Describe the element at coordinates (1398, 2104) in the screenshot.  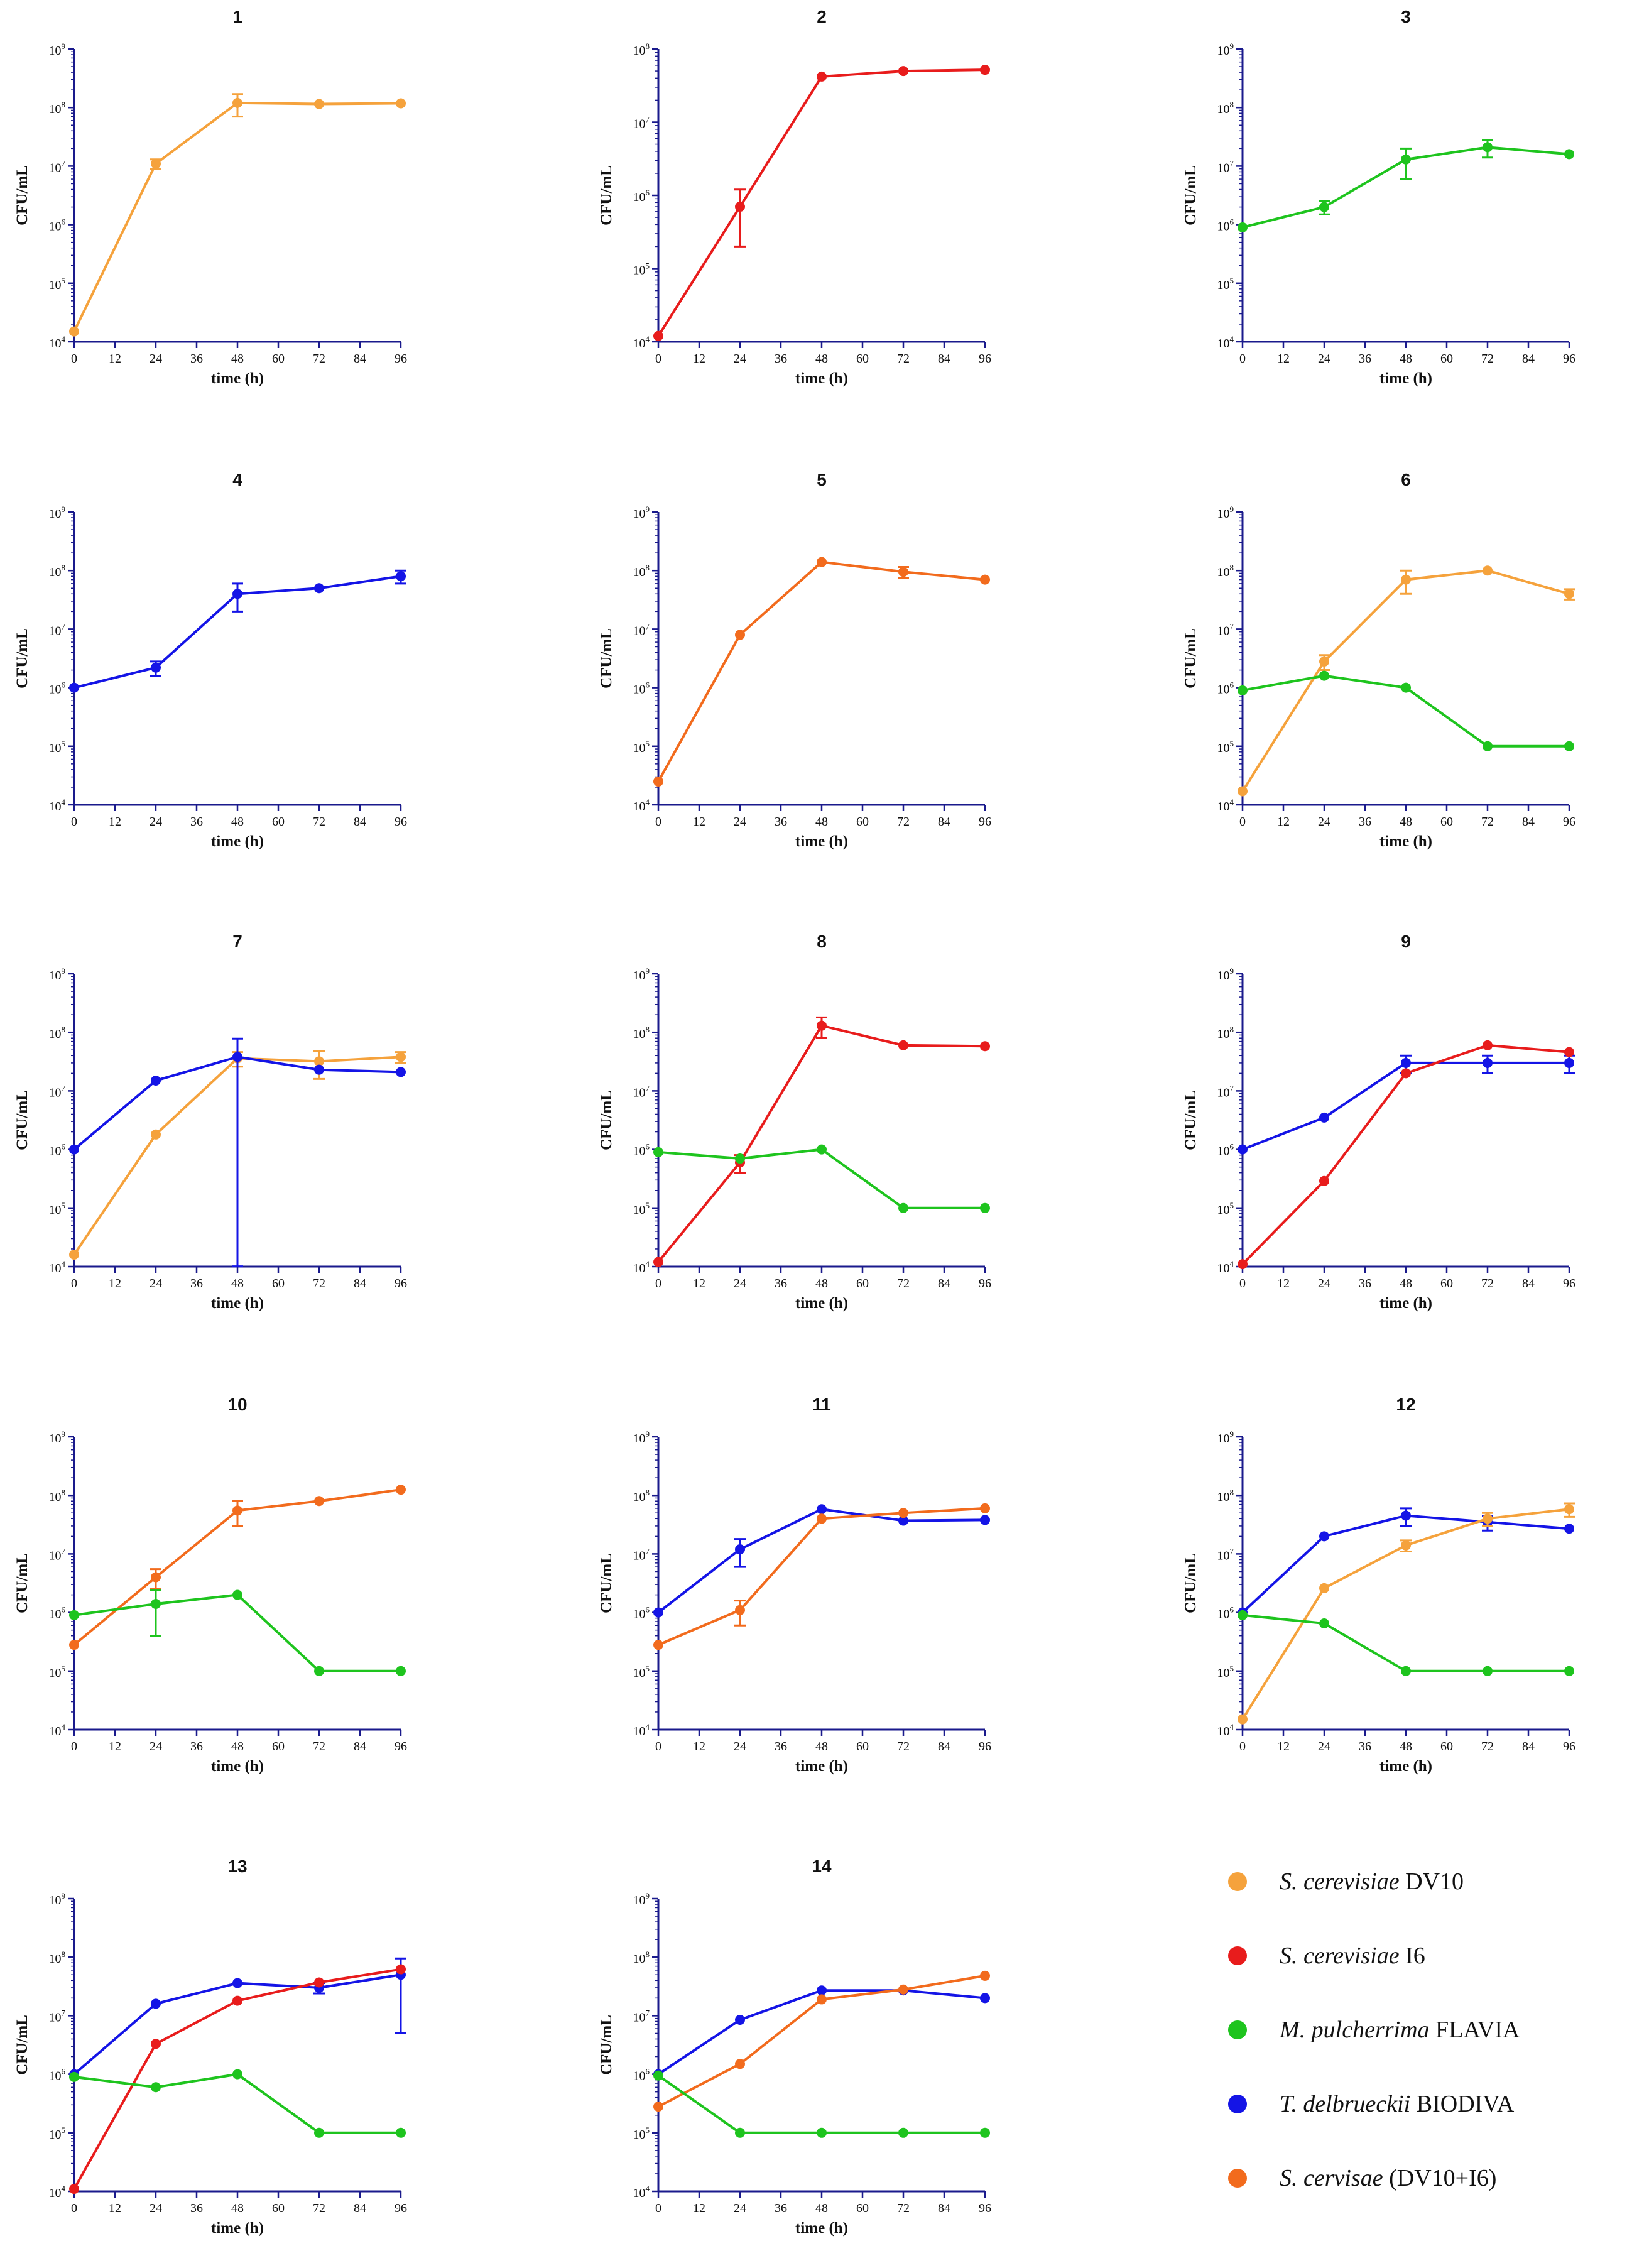
I see `legend-label-biodiva: T. delbrueckii BIODIVA` at that location.